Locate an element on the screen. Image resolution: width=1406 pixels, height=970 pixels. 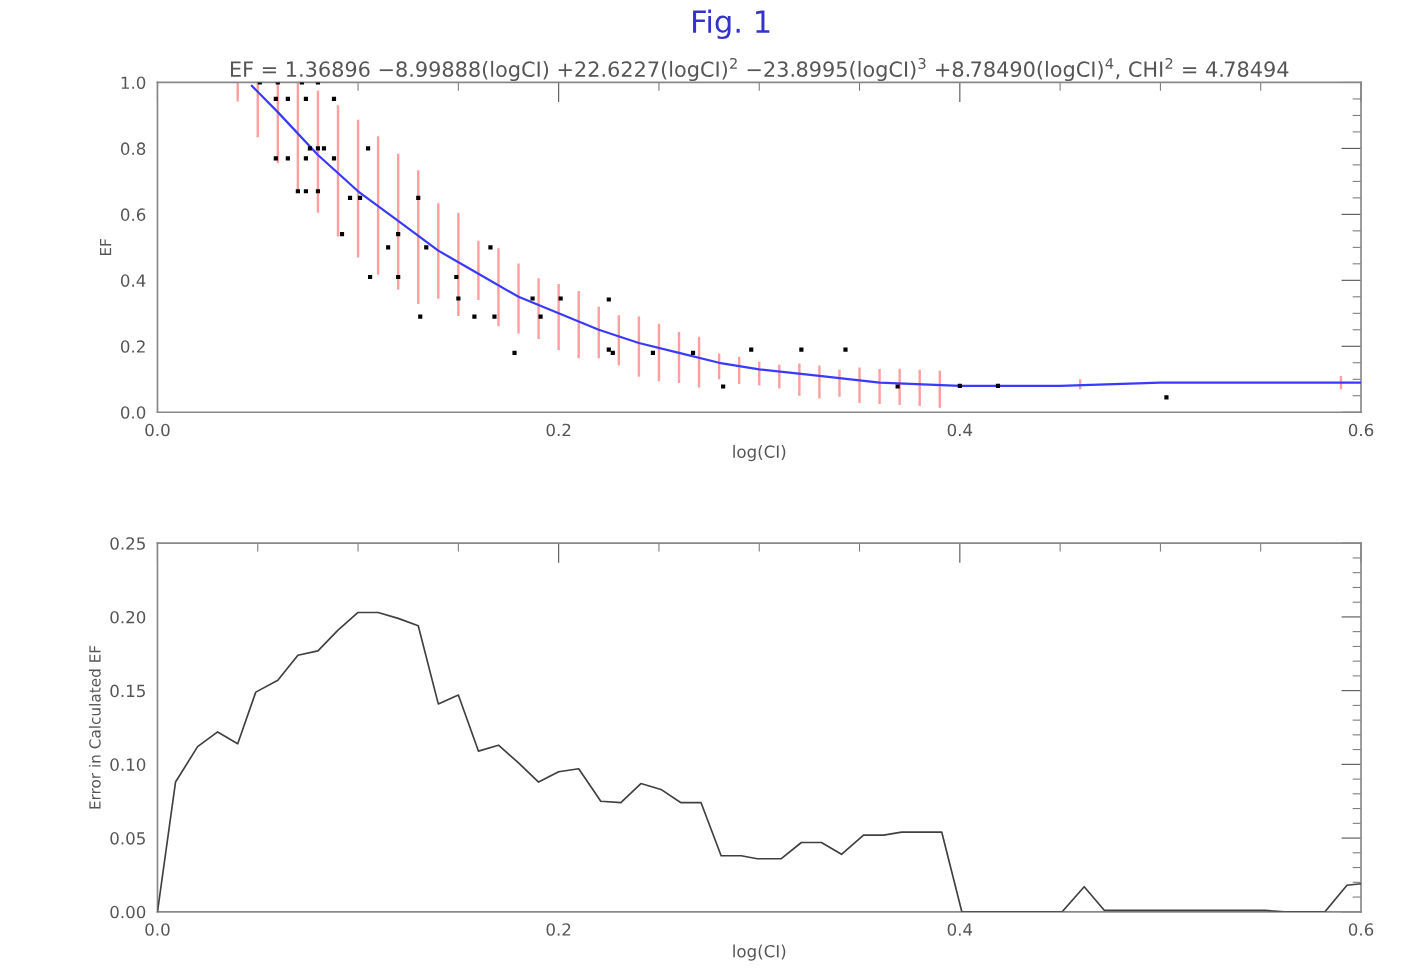
y-tick-label: 0.8 is located at coordinates (133, 148).